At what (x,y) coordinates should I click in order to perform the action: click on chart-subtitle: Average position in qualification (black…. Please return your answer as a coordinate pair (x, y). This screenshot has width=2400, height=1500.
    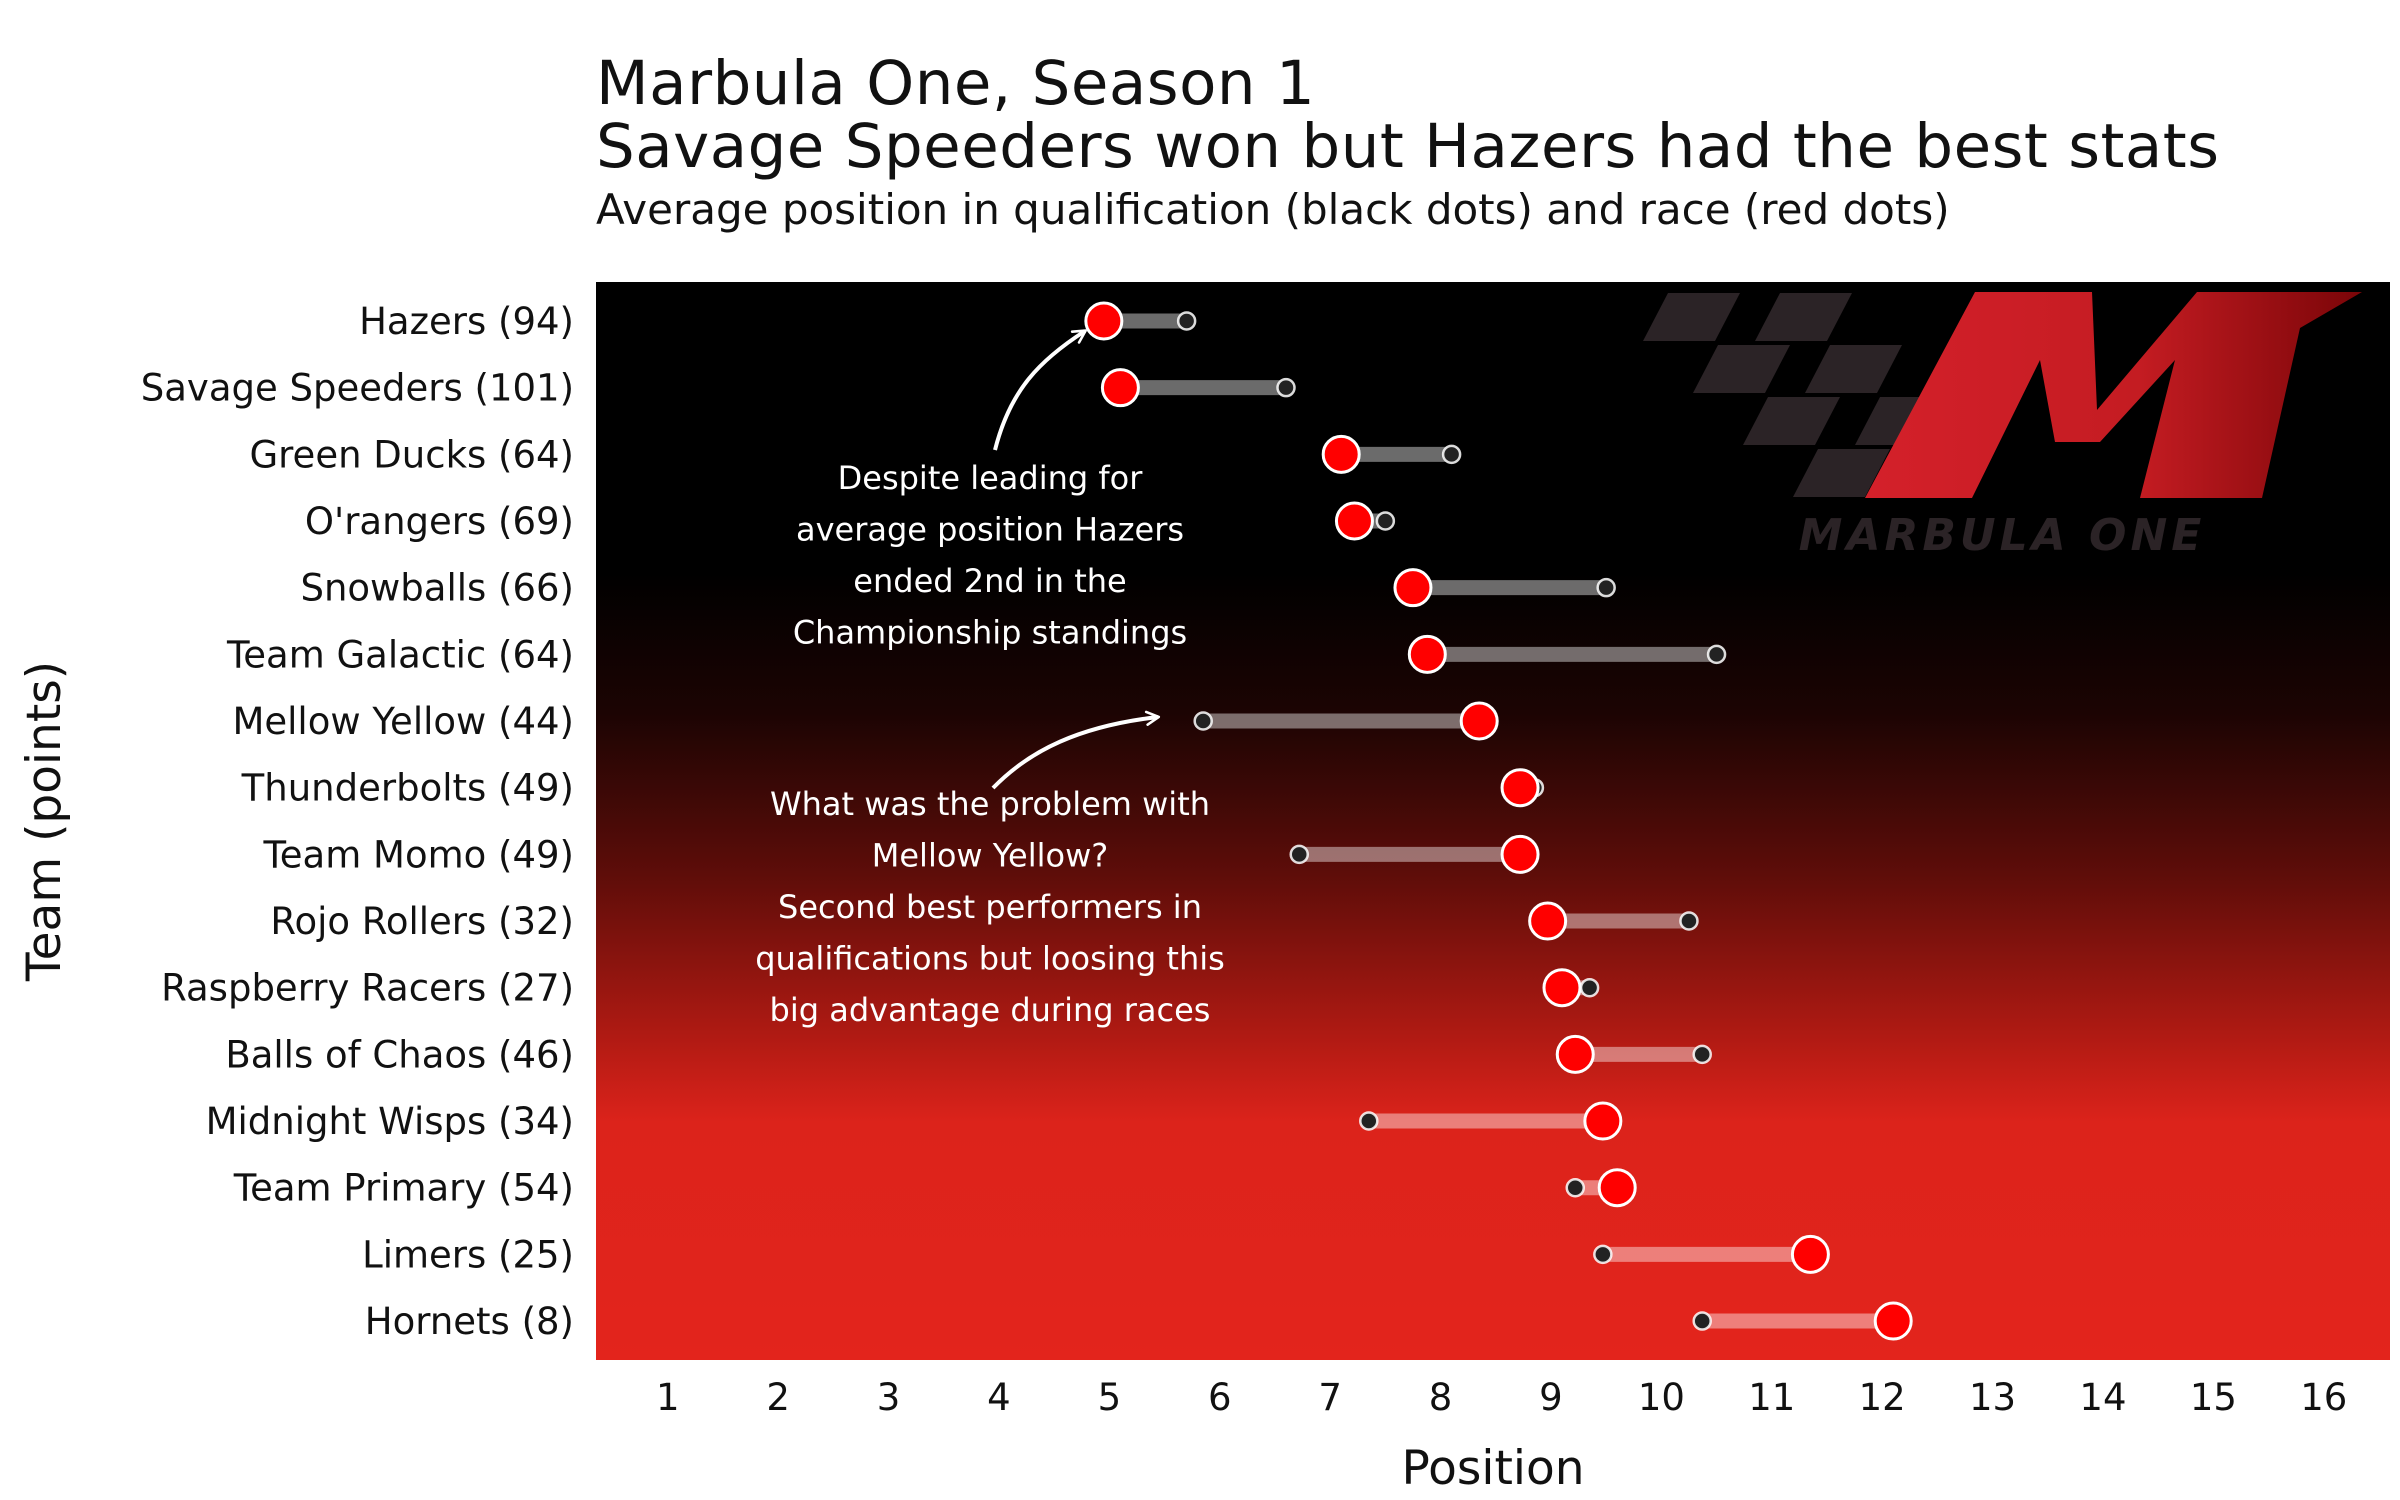
    Looking at the image, I should click on (1273, 209).